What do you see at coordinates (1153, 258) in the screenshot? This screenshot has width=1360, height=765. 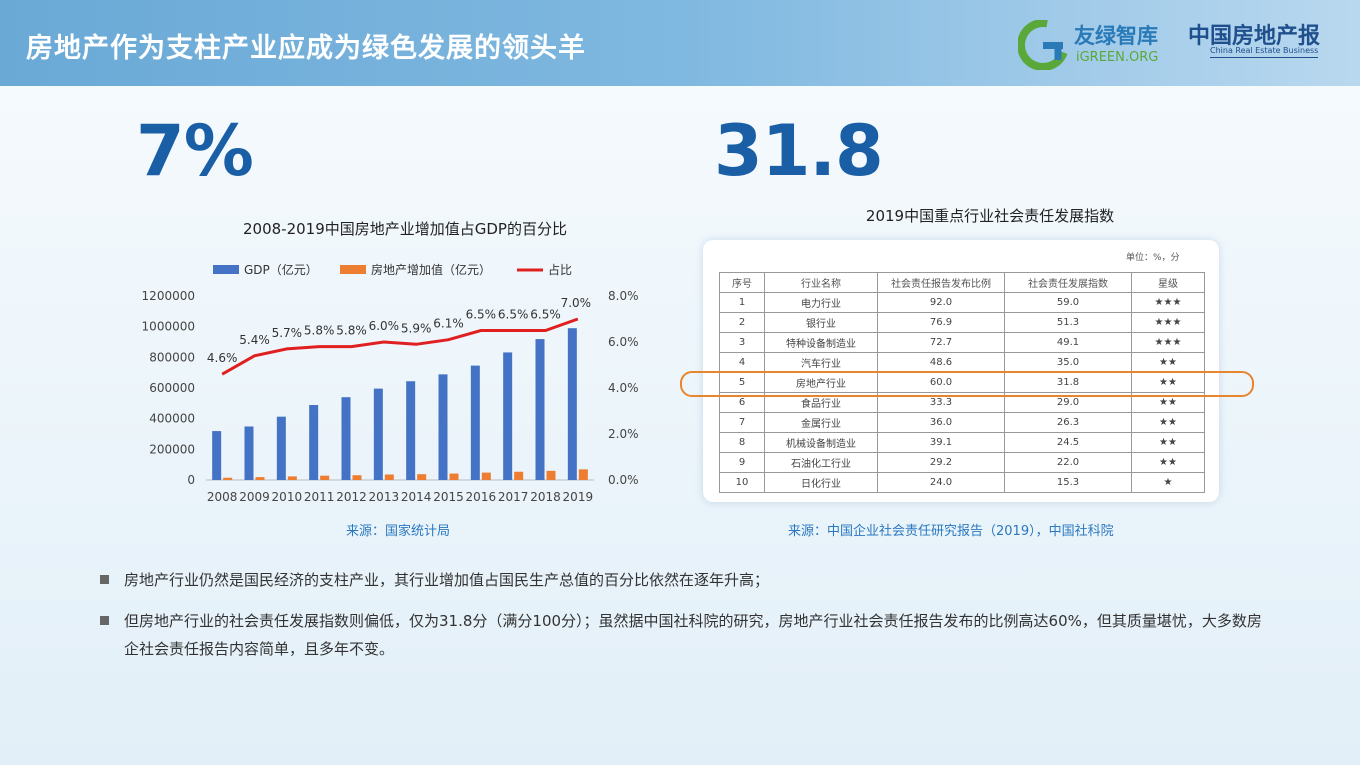 I see `table-unit: 单位：%，分` at bounding box center [1153, 258].